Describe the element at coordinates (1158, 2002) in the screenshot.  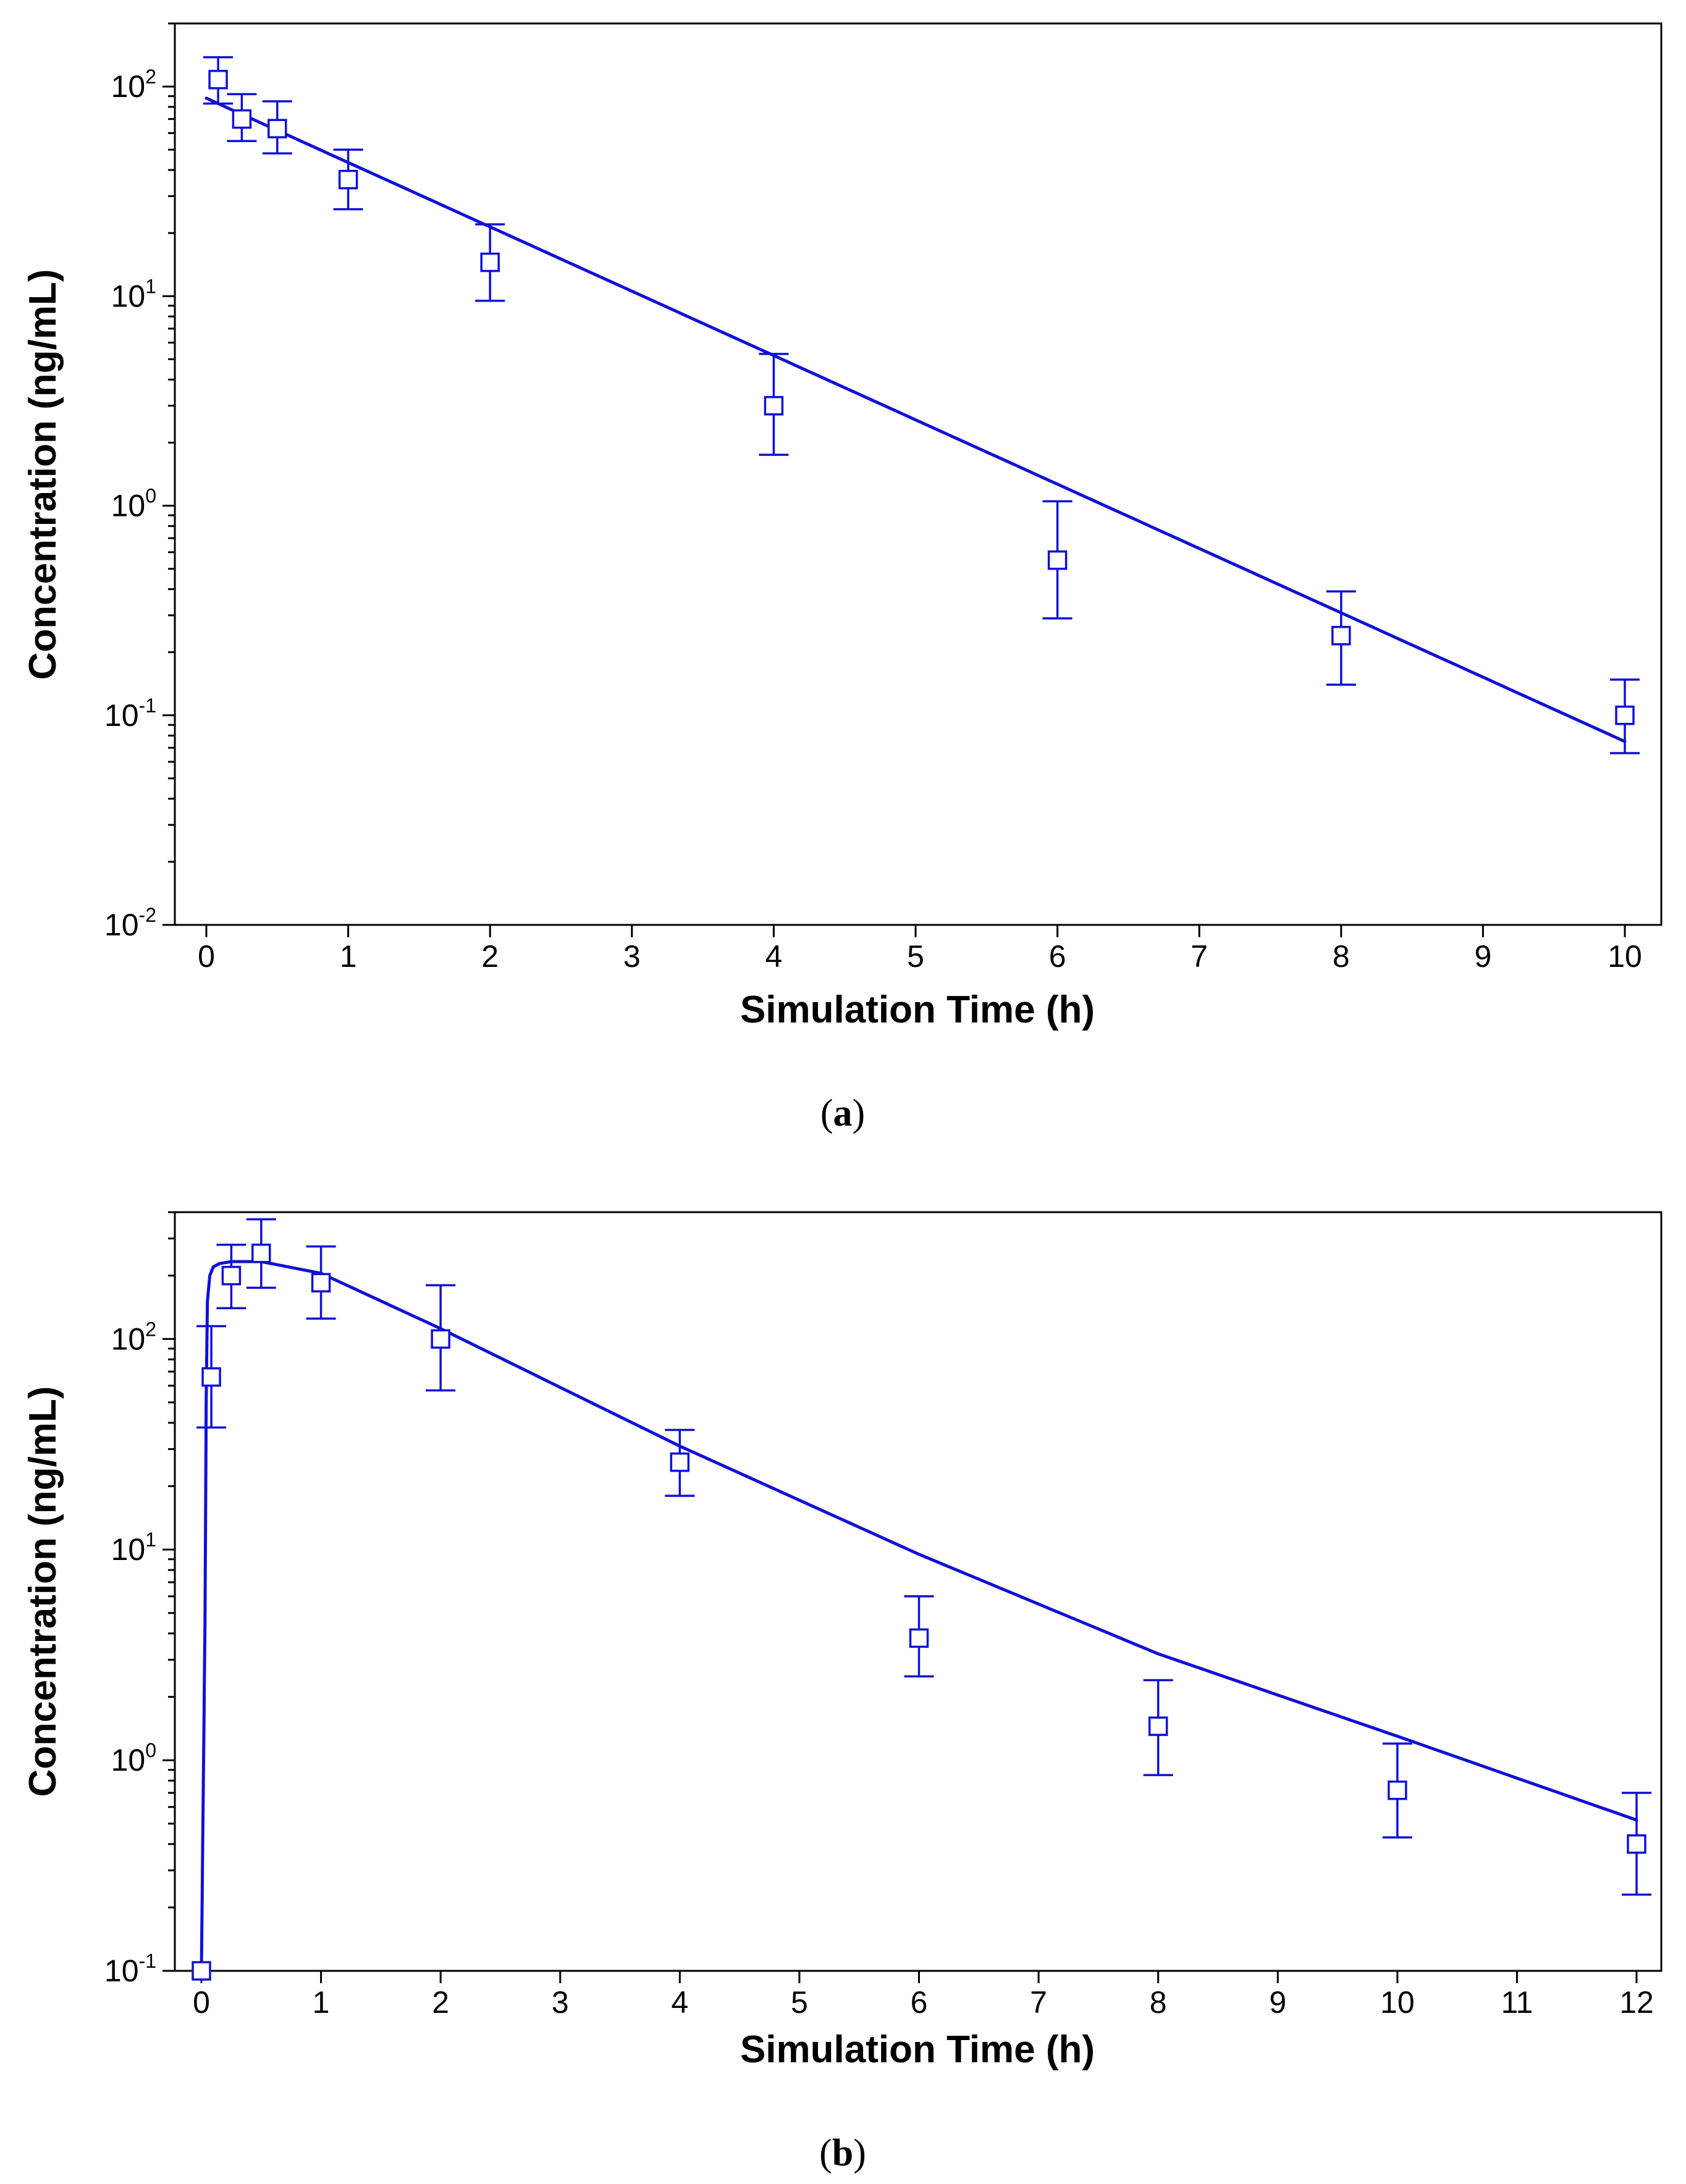
I see `panel-b-x-tick-label: 8` at that location.